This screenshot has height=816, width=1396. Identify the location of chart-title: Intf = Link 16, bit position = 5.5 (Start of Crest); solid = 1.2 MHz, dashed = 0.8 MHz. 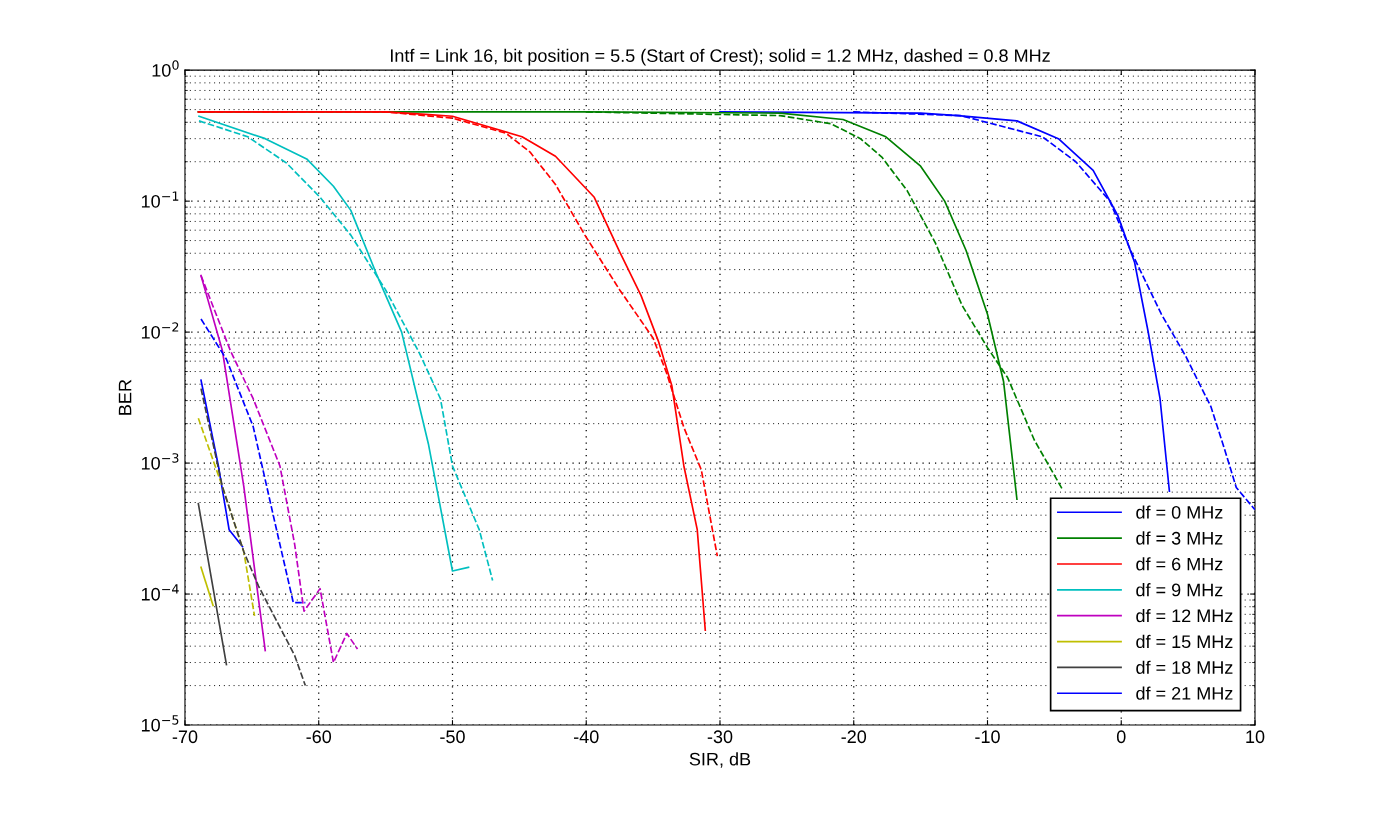
(720, 57).